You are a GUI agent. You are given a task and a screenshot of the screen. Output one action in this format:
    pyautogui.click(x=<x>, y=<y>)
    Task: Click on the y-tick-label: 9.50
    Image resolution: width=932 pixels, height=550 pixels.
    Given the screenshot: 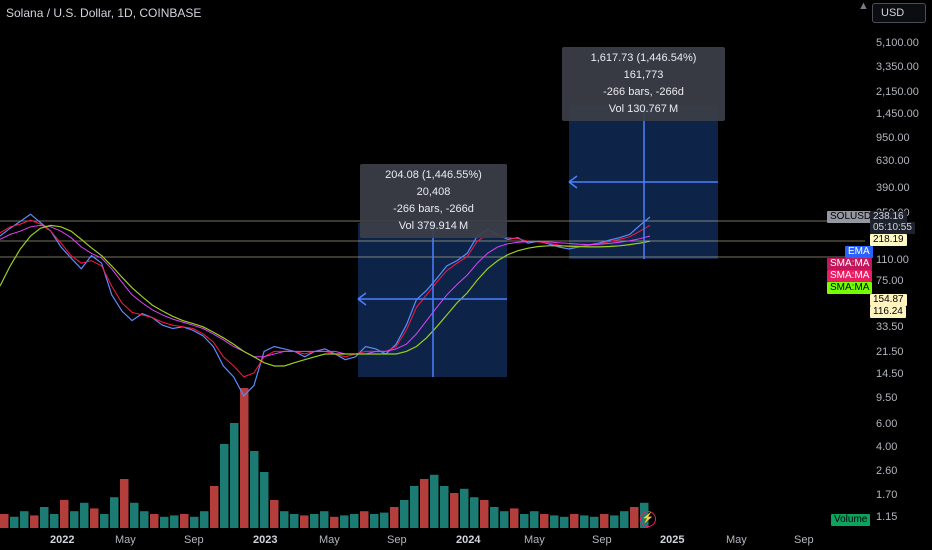 What is the action you would take?
    pyautogui.click(x=887, y=397)
    